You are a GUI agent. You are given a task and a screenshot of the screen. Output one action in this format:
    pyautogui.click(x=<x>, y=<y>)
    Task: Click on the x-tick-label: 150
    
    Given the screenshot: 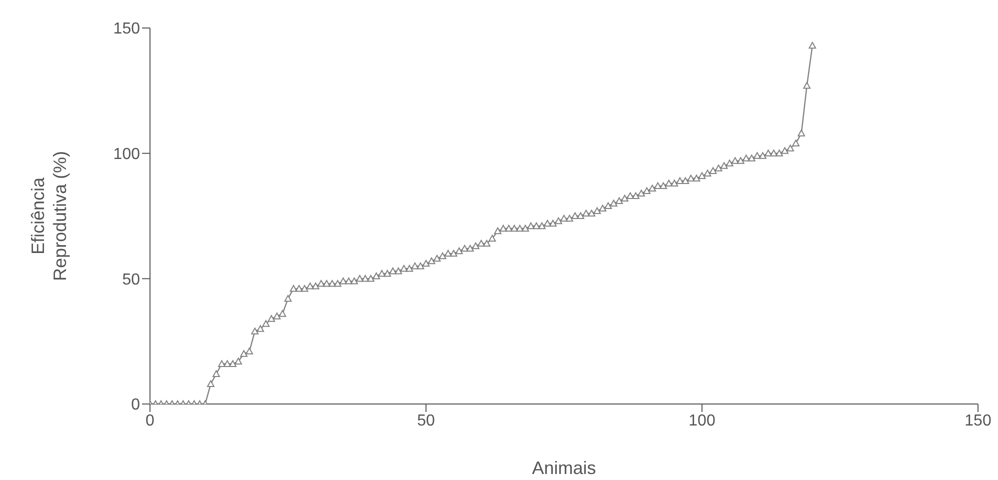 What is the action you would take?
    pyautogui.click(x=978, y=421)
    